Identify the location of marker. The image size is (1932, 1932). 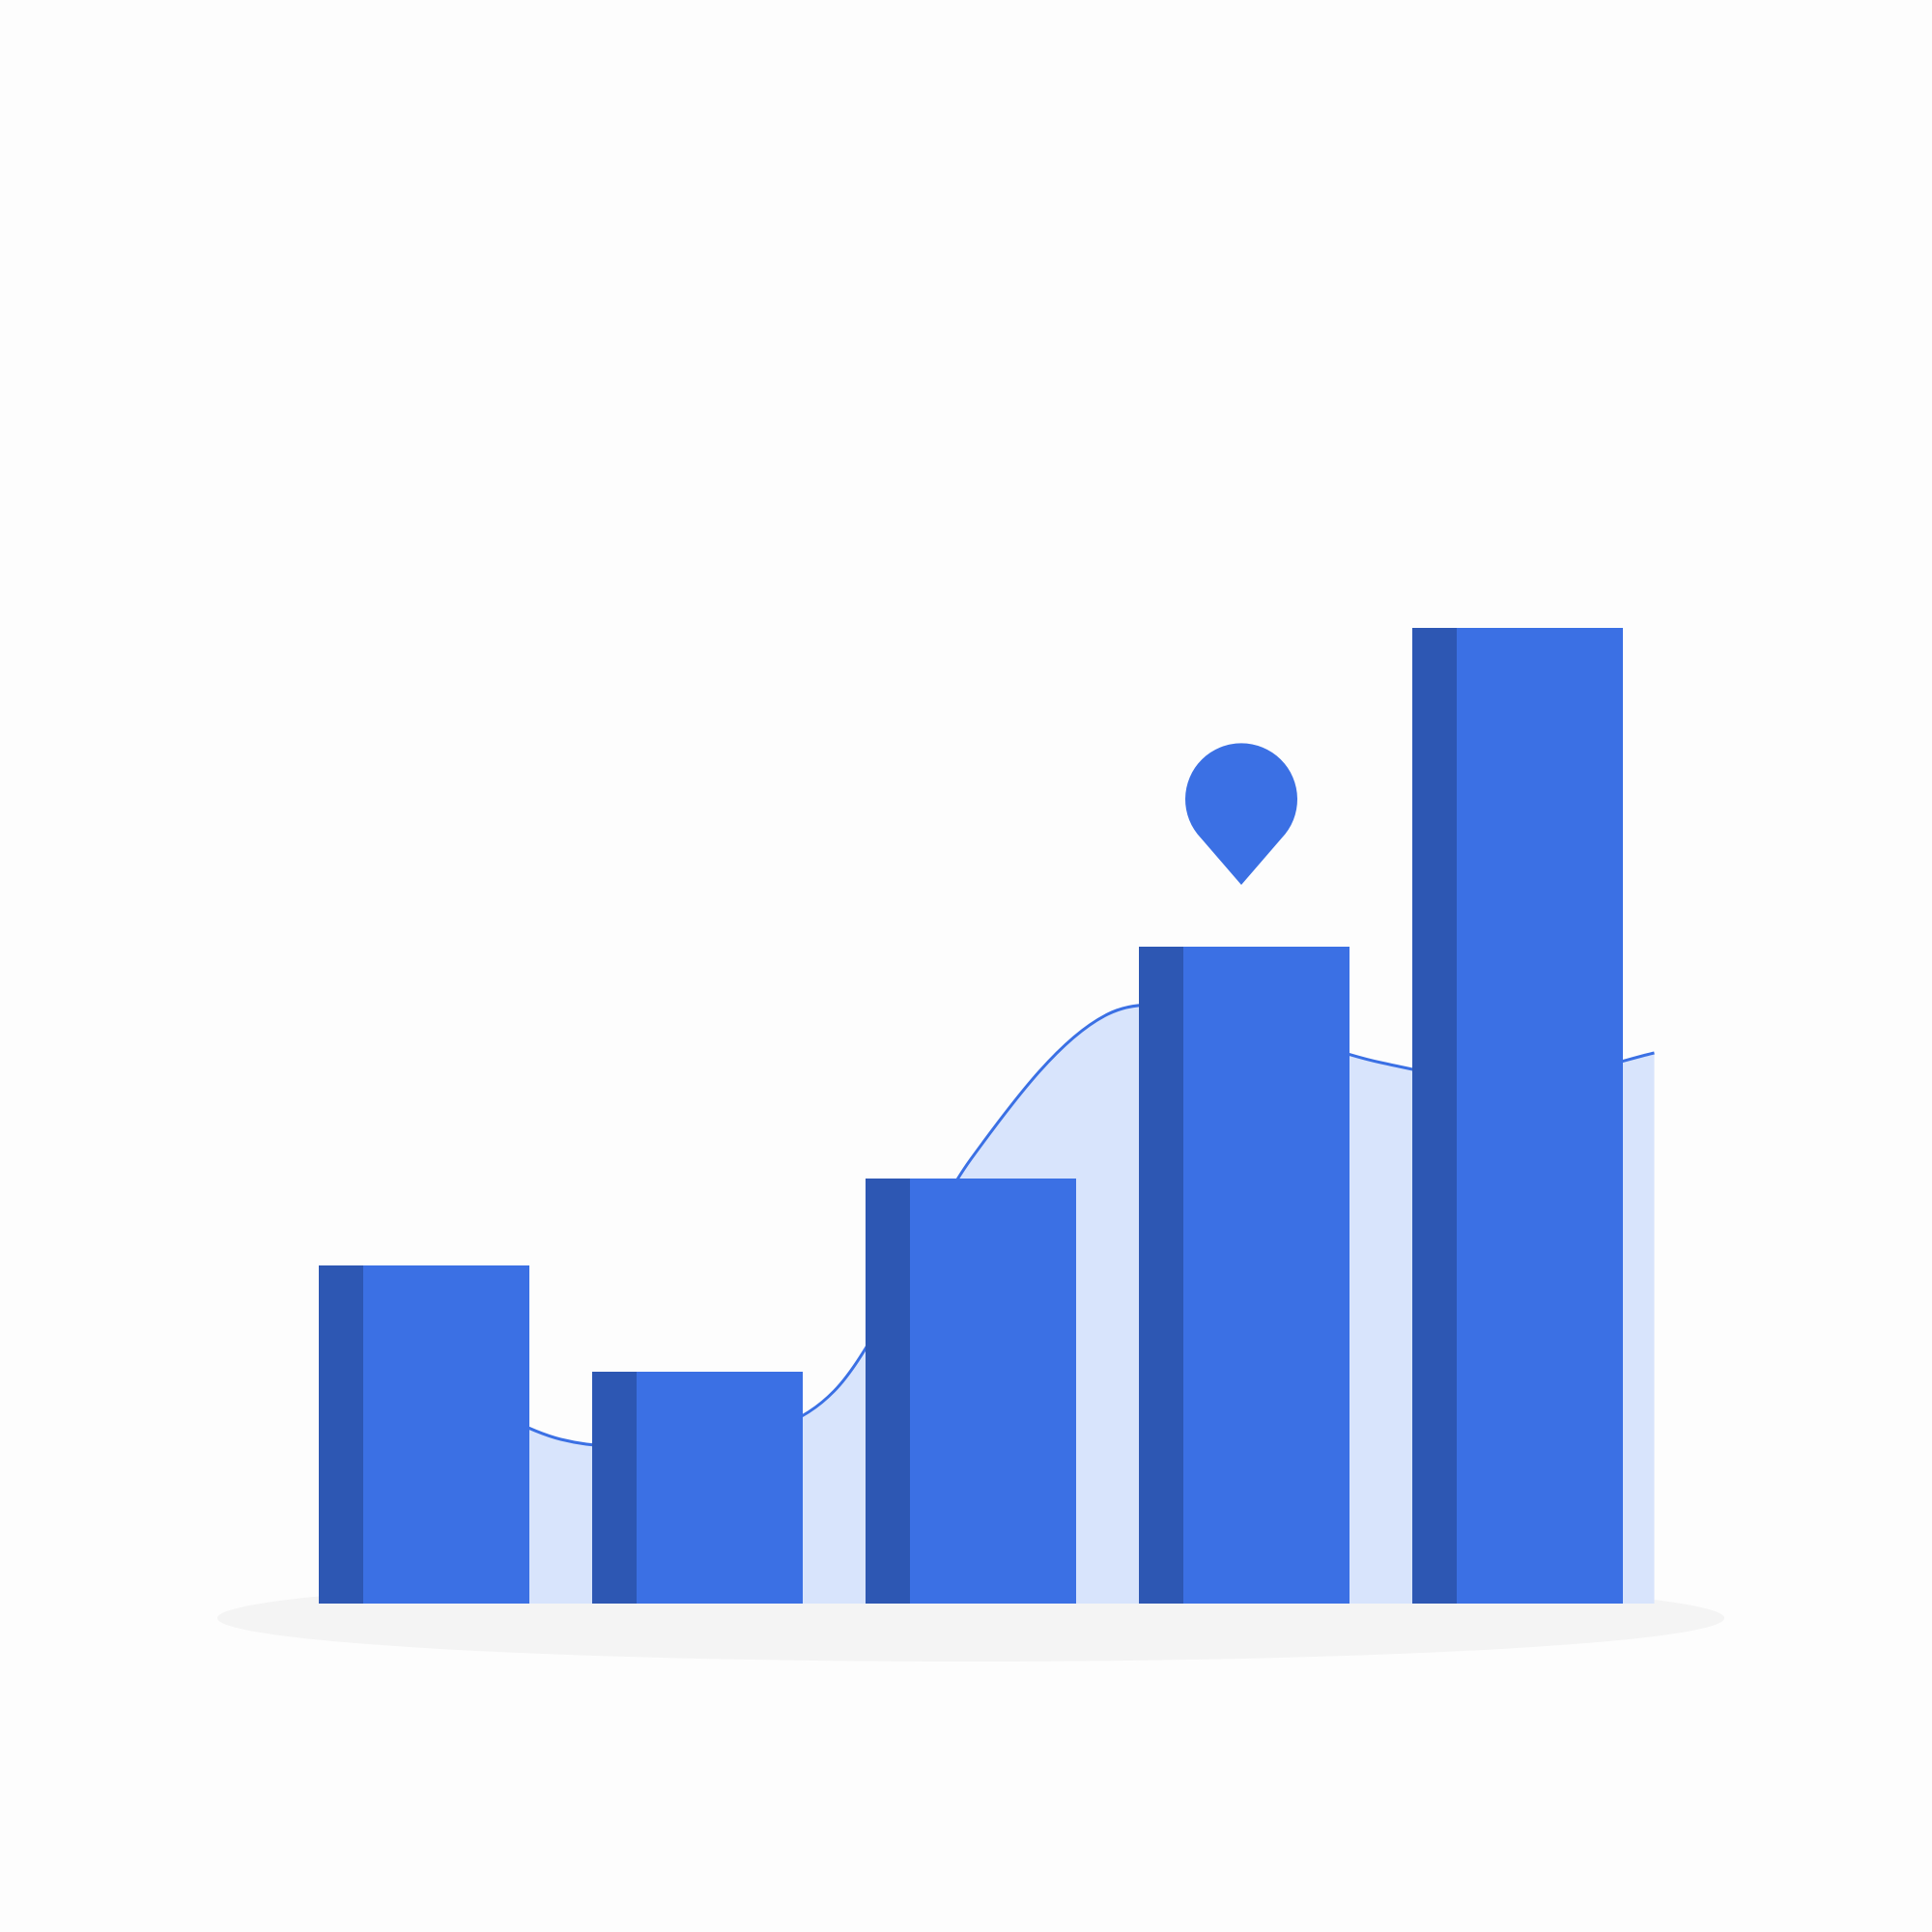
(1241, 814).